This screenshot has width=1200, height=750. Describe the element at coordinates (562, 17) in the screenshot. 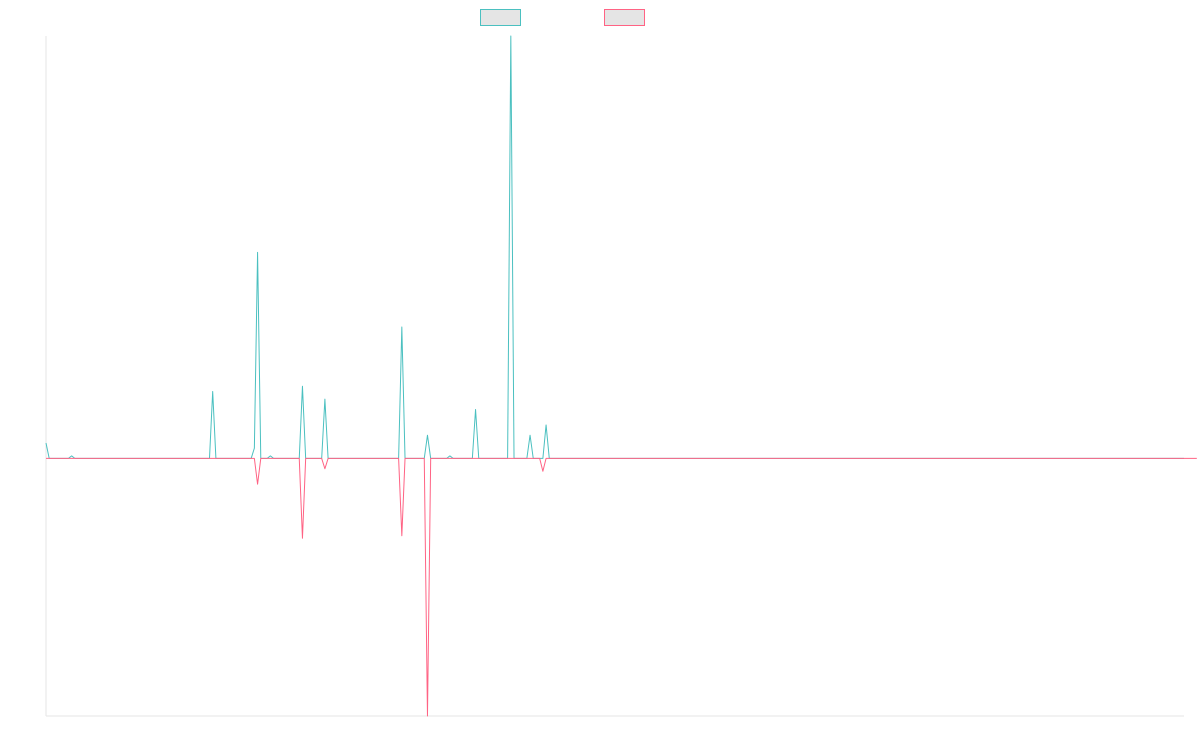

I see `legend` at that location.